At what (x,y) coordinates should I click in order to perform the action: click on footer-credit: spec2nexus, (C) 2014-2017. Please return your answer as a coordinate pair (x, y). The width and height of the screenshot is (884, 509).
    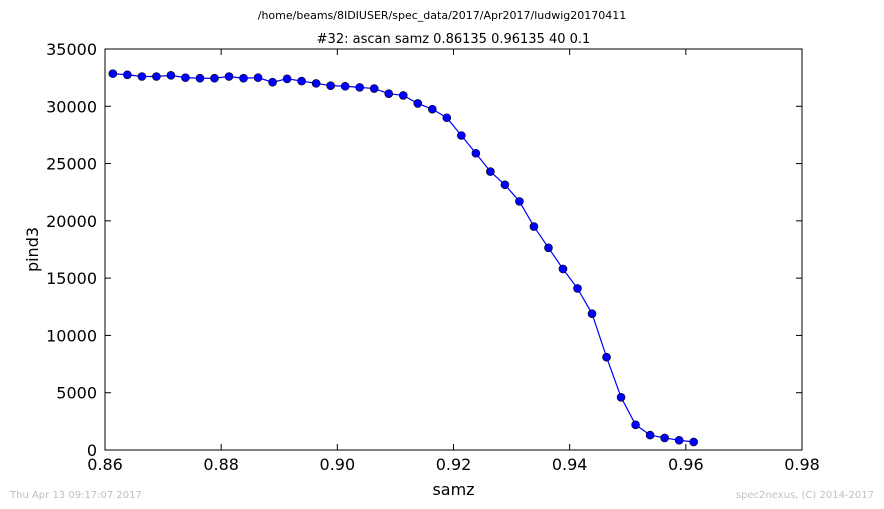
    Looking at the image, I should click on (805, 495).